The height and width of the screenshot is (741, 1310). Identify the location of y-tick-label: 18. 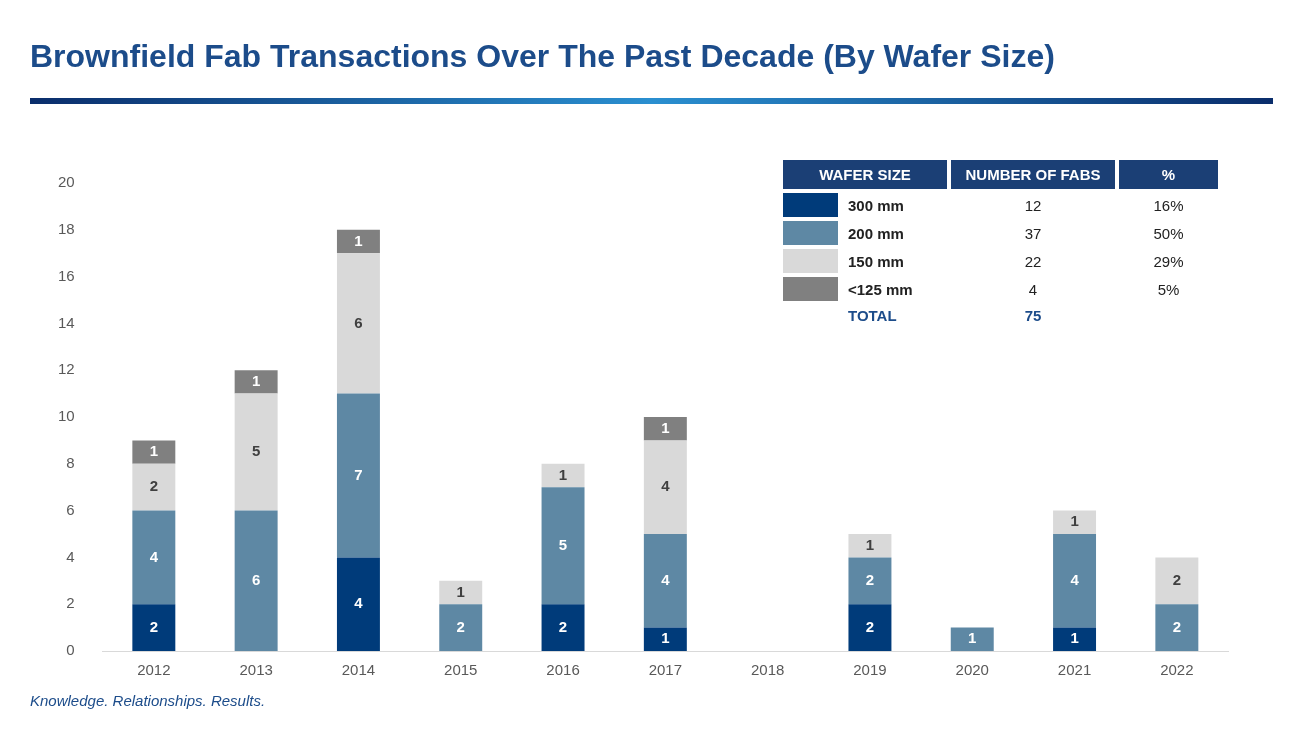
(66, 228).